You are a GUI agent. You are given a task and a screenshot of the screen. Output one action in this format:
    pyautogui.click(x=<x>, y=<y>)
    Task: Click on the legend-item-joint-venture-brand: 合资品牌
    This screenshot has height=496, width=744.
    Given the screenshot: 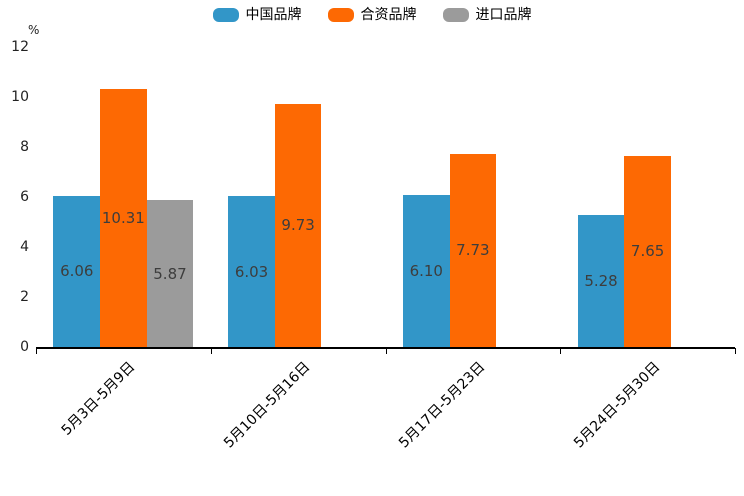 What is the action you would take?
    pyautogui.click(x=372, y=15)
    